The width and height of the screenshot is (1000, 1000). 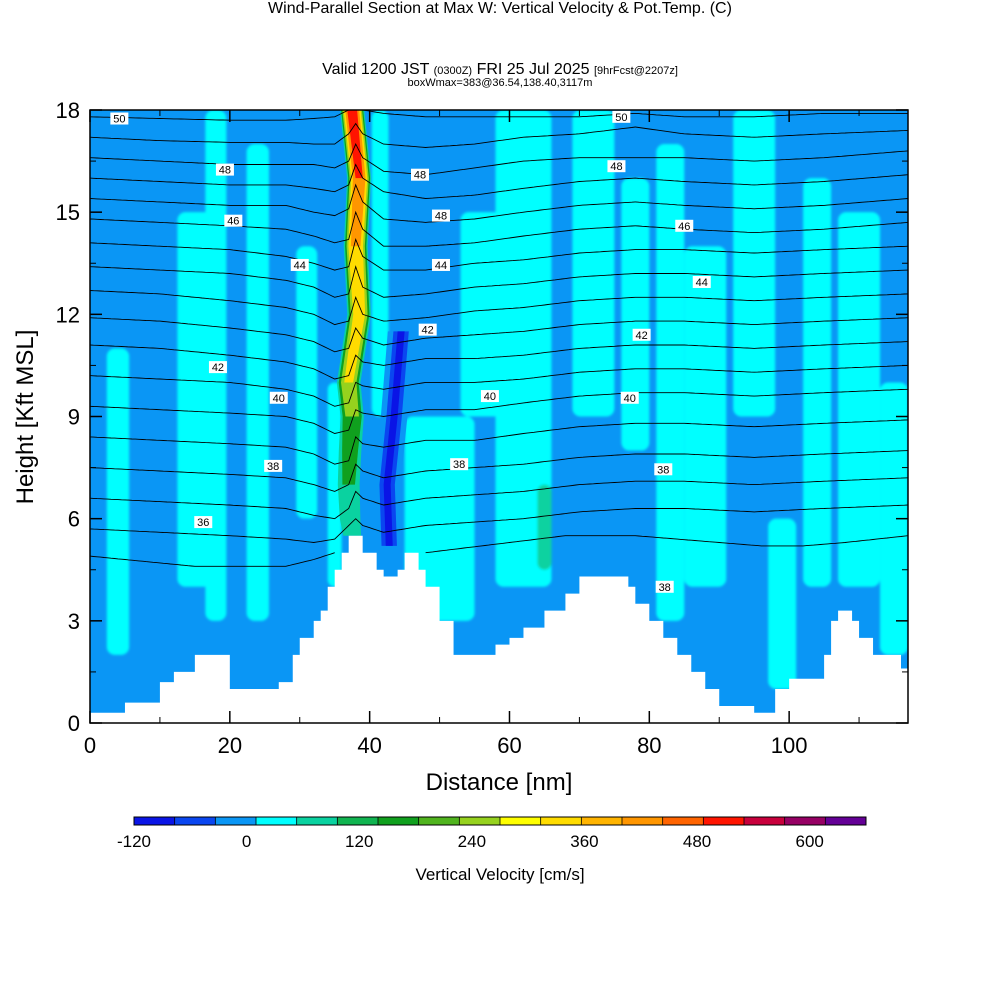 I want to click on colorbar-tick-label: 0, so click(x=246, y=841).